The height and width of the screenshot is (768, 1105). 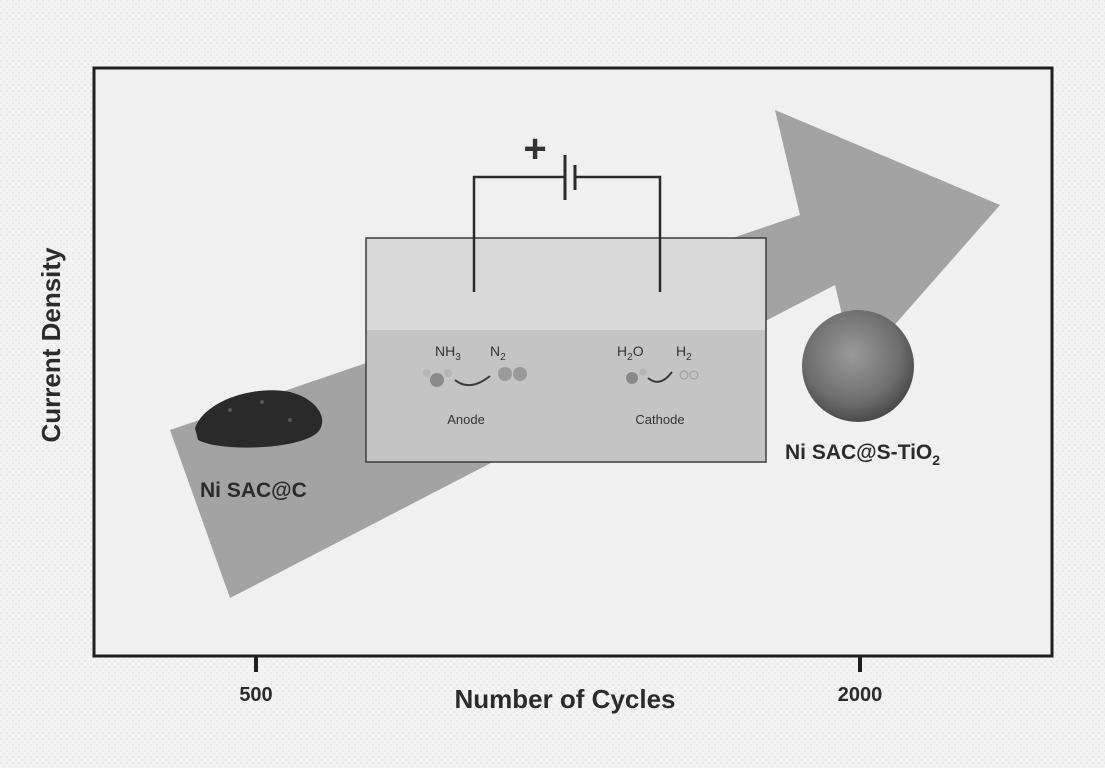 I want to click on x-tick-label-2000: 2000, so click(x=860, y=695).